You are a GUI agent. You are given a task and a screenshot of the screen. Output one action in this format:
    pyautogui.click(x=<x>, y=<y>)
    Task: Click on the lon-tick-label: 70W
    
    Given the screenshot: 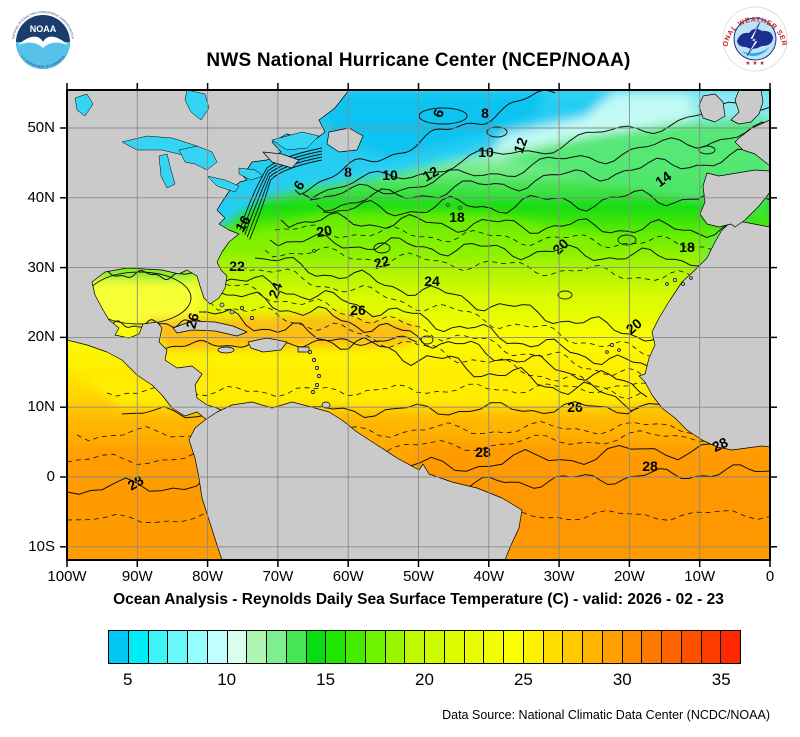 What is the action you would take?
    pyautogui.click(x=278, y=576)
    